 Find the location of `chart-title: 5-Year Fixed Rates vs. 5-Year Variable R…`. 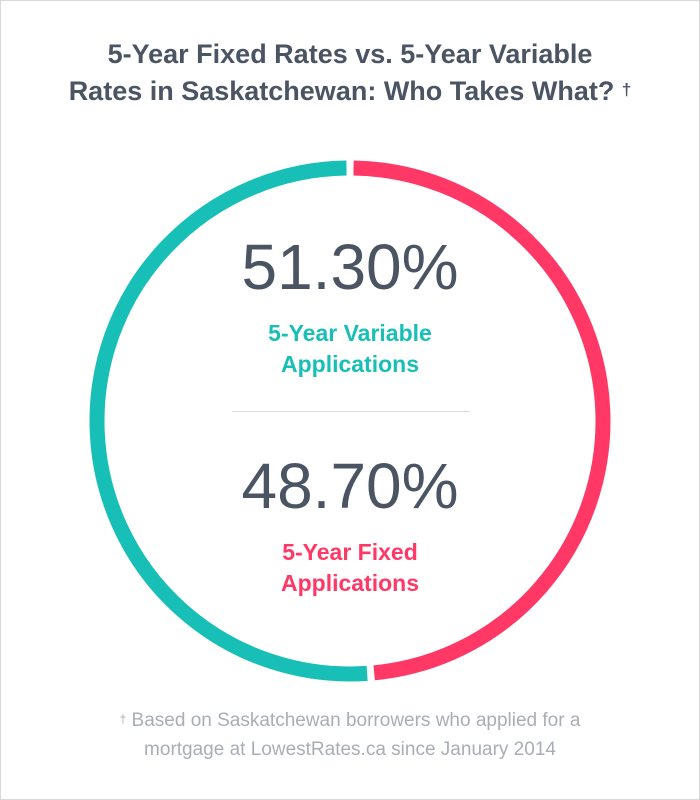

chart-title: 5-Year Fixed Rates vs. 5-Year Variable R… is located at coordinates (350, 73).